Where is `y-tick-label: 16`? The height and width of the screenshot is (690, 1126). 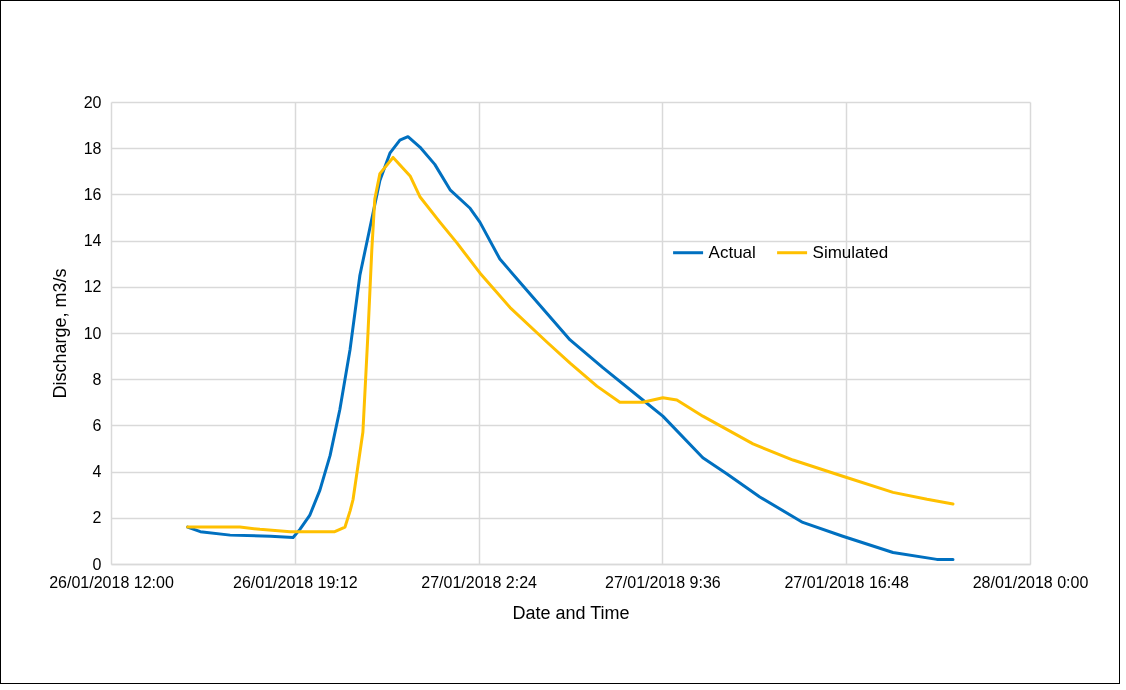 y-tick-label: 16 is located at coordinates (92, 194).